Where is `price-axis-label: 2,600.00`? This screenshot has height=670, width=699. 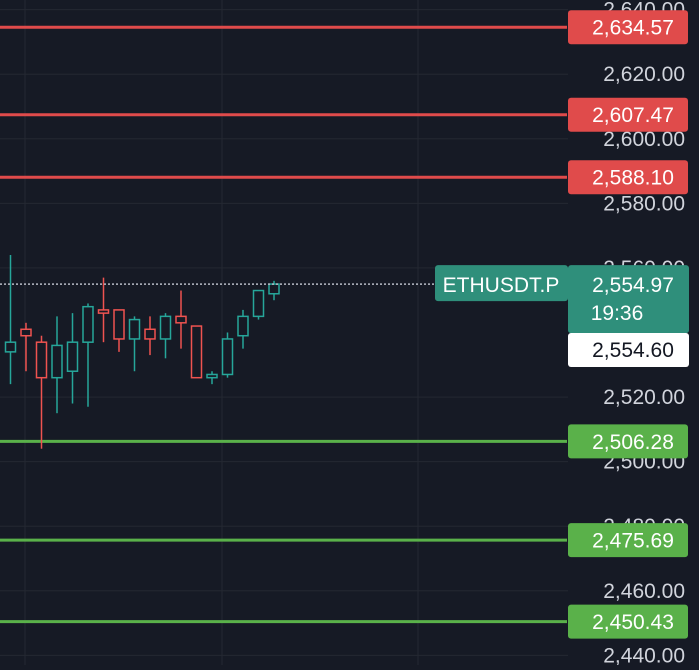
price-axis-label: 2,600.00 is located at coordinates (644, 139).